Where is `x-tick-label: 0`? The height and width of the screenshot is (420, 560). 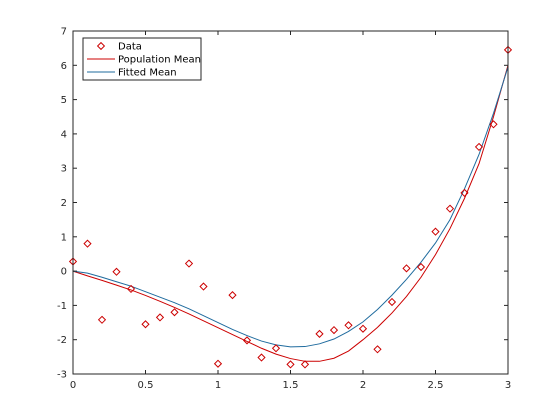 x-tick-label: 0 is located at coordinates (73, 385).